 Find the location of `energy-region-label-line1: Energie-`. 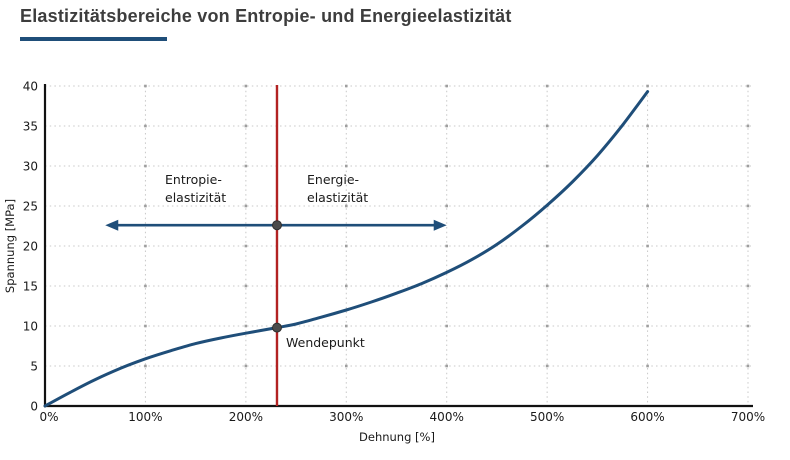

energy-region-label-line1: Energie- is located at coordinates (333, 179).